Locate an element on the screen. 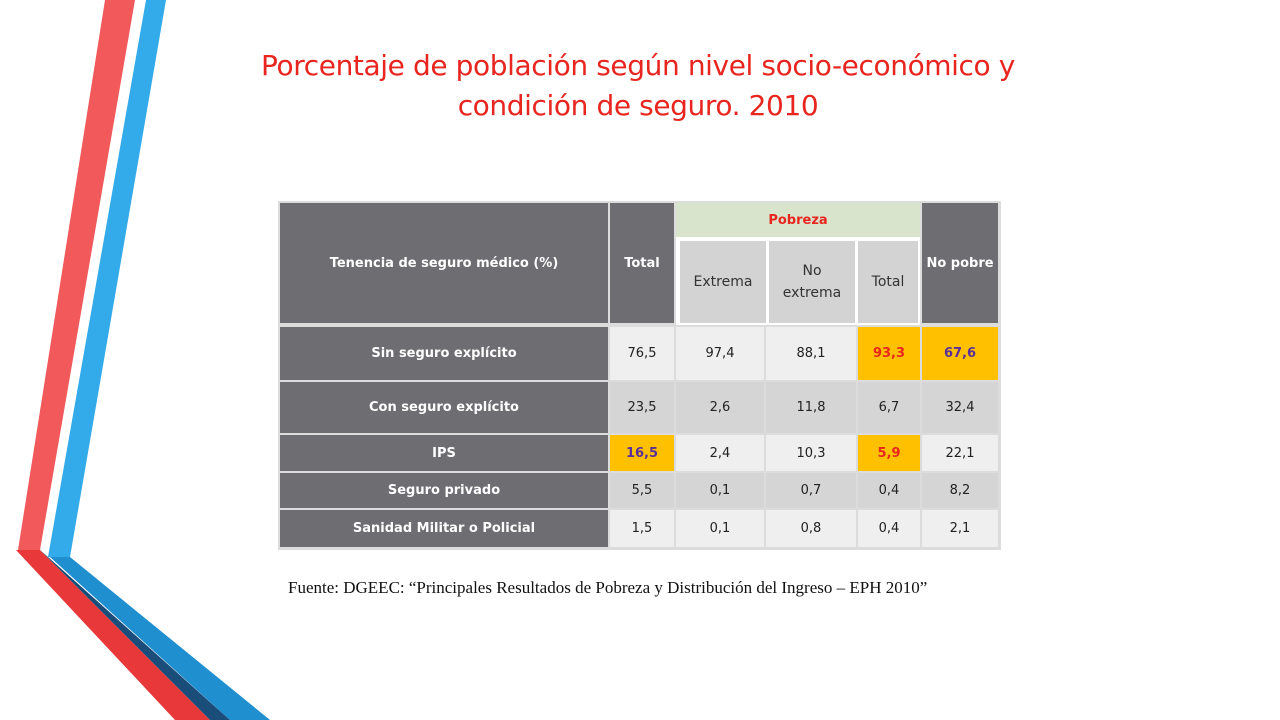  table-cell: 0,7 is located at coordinates (811, 490).